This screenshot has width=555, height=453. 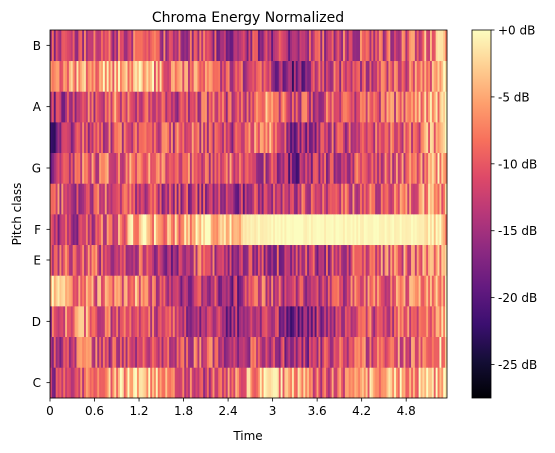 What do you see at coordinates (37, 383) in the screenshot?
I see `y-tick-label: C` at bounding box center [37, 383].